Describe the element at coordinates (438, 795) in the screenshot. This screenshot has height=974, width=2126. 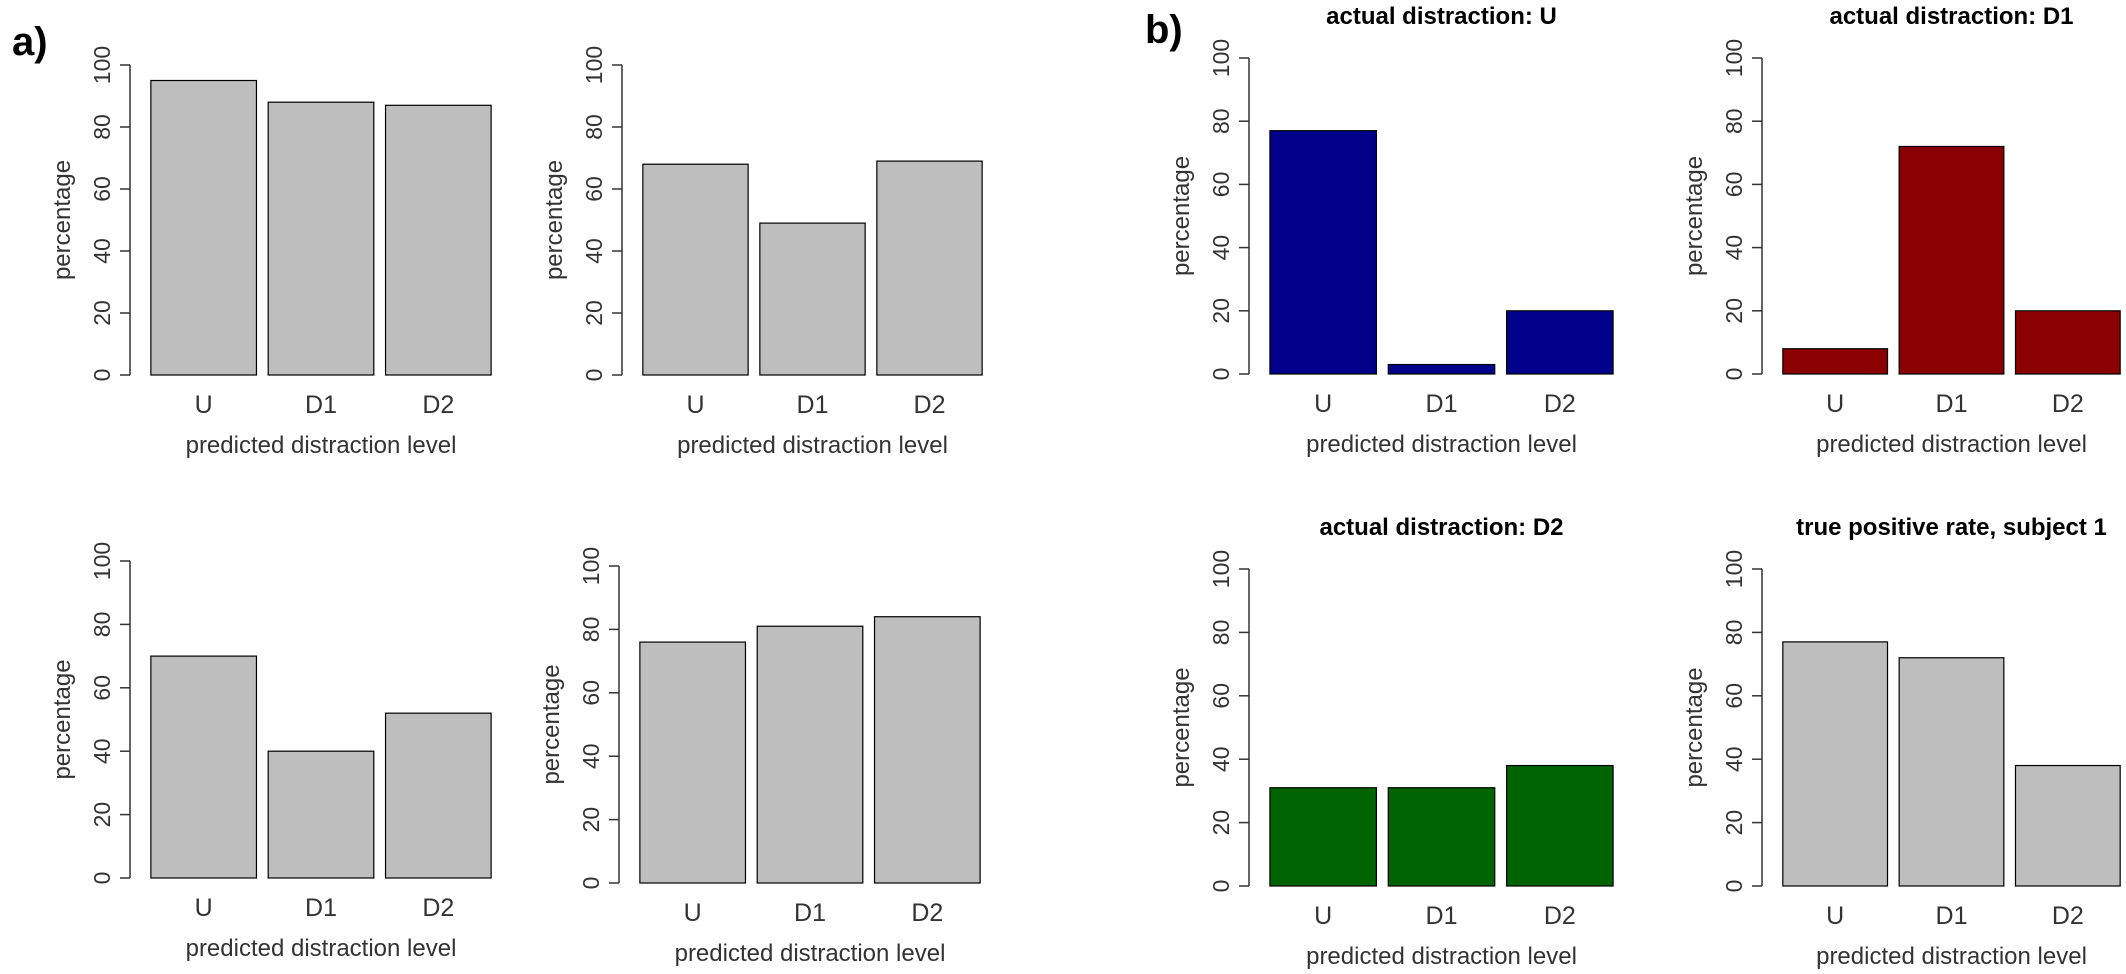
I see `chart3-bar-d2` at that location.